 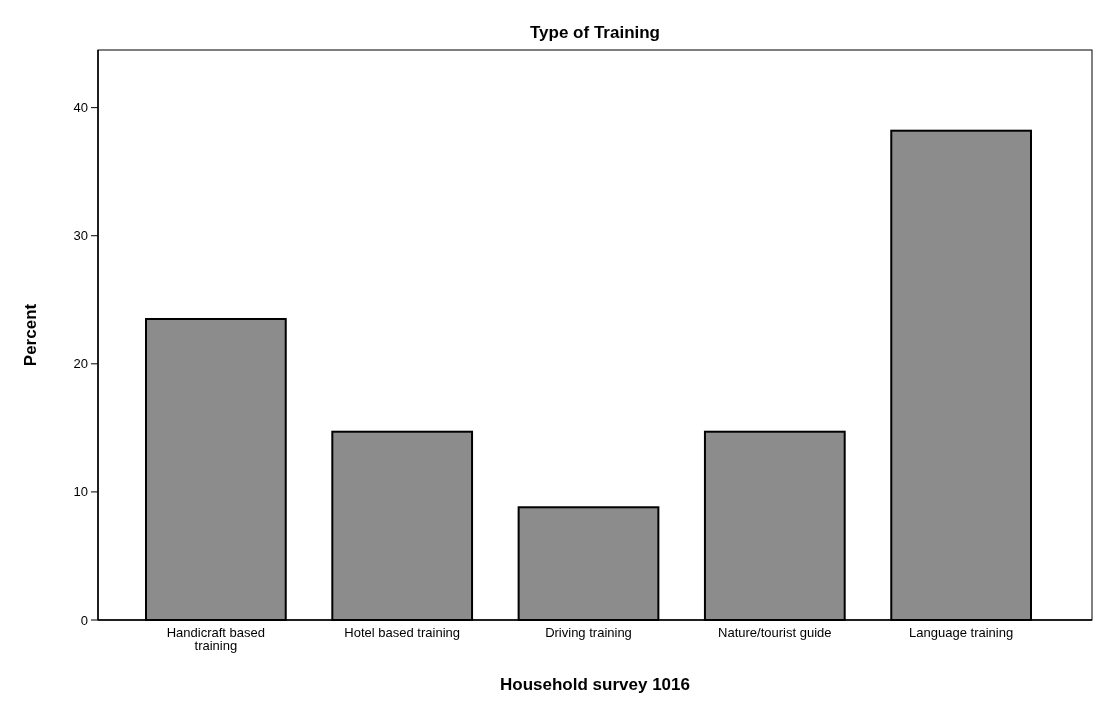 What do you see at coordinates (30, 335) in the screenshot?
I see `y-axis-title: Percent` at bounding box center [30, 335].